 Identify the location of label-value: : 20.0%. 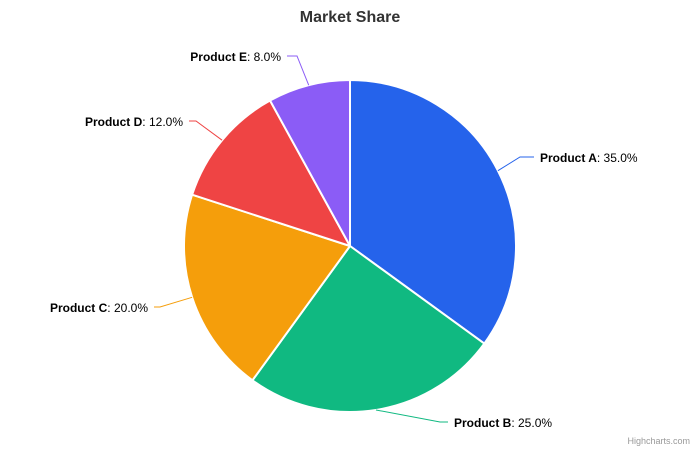
(127, 308).